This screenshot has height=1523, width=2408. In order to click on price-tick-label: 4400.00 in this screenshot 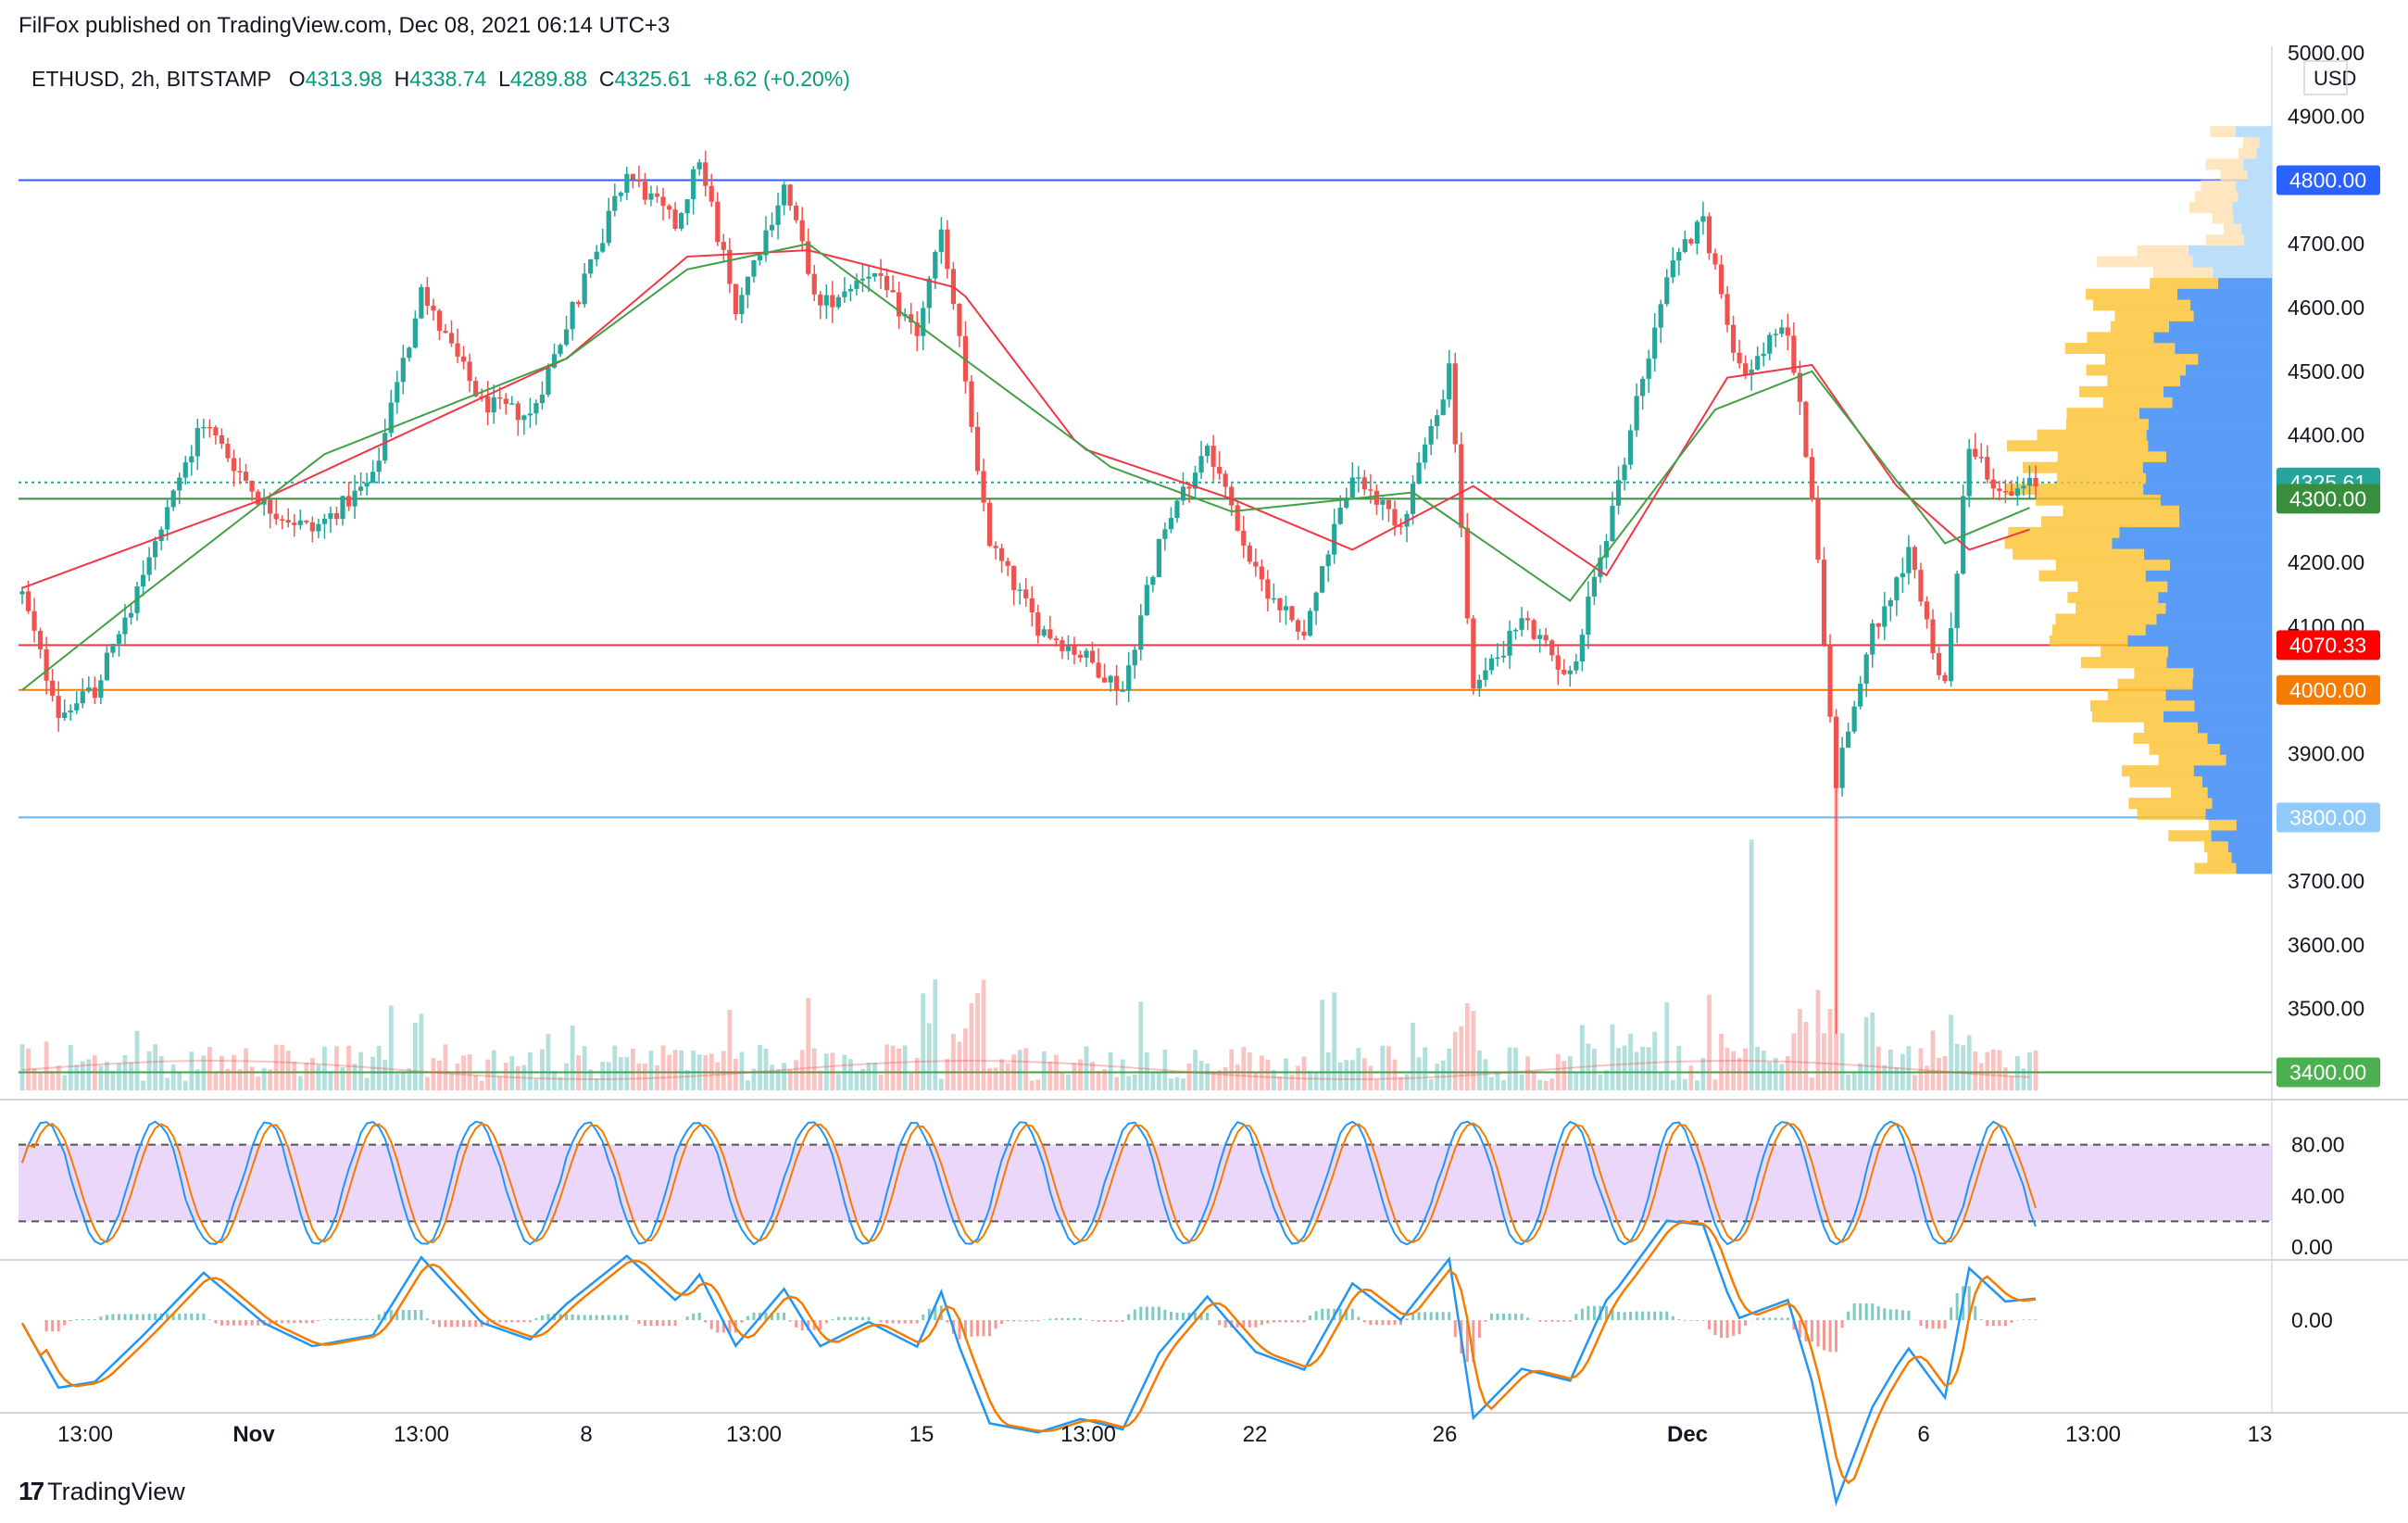, I will do `click(2326, 435)`.